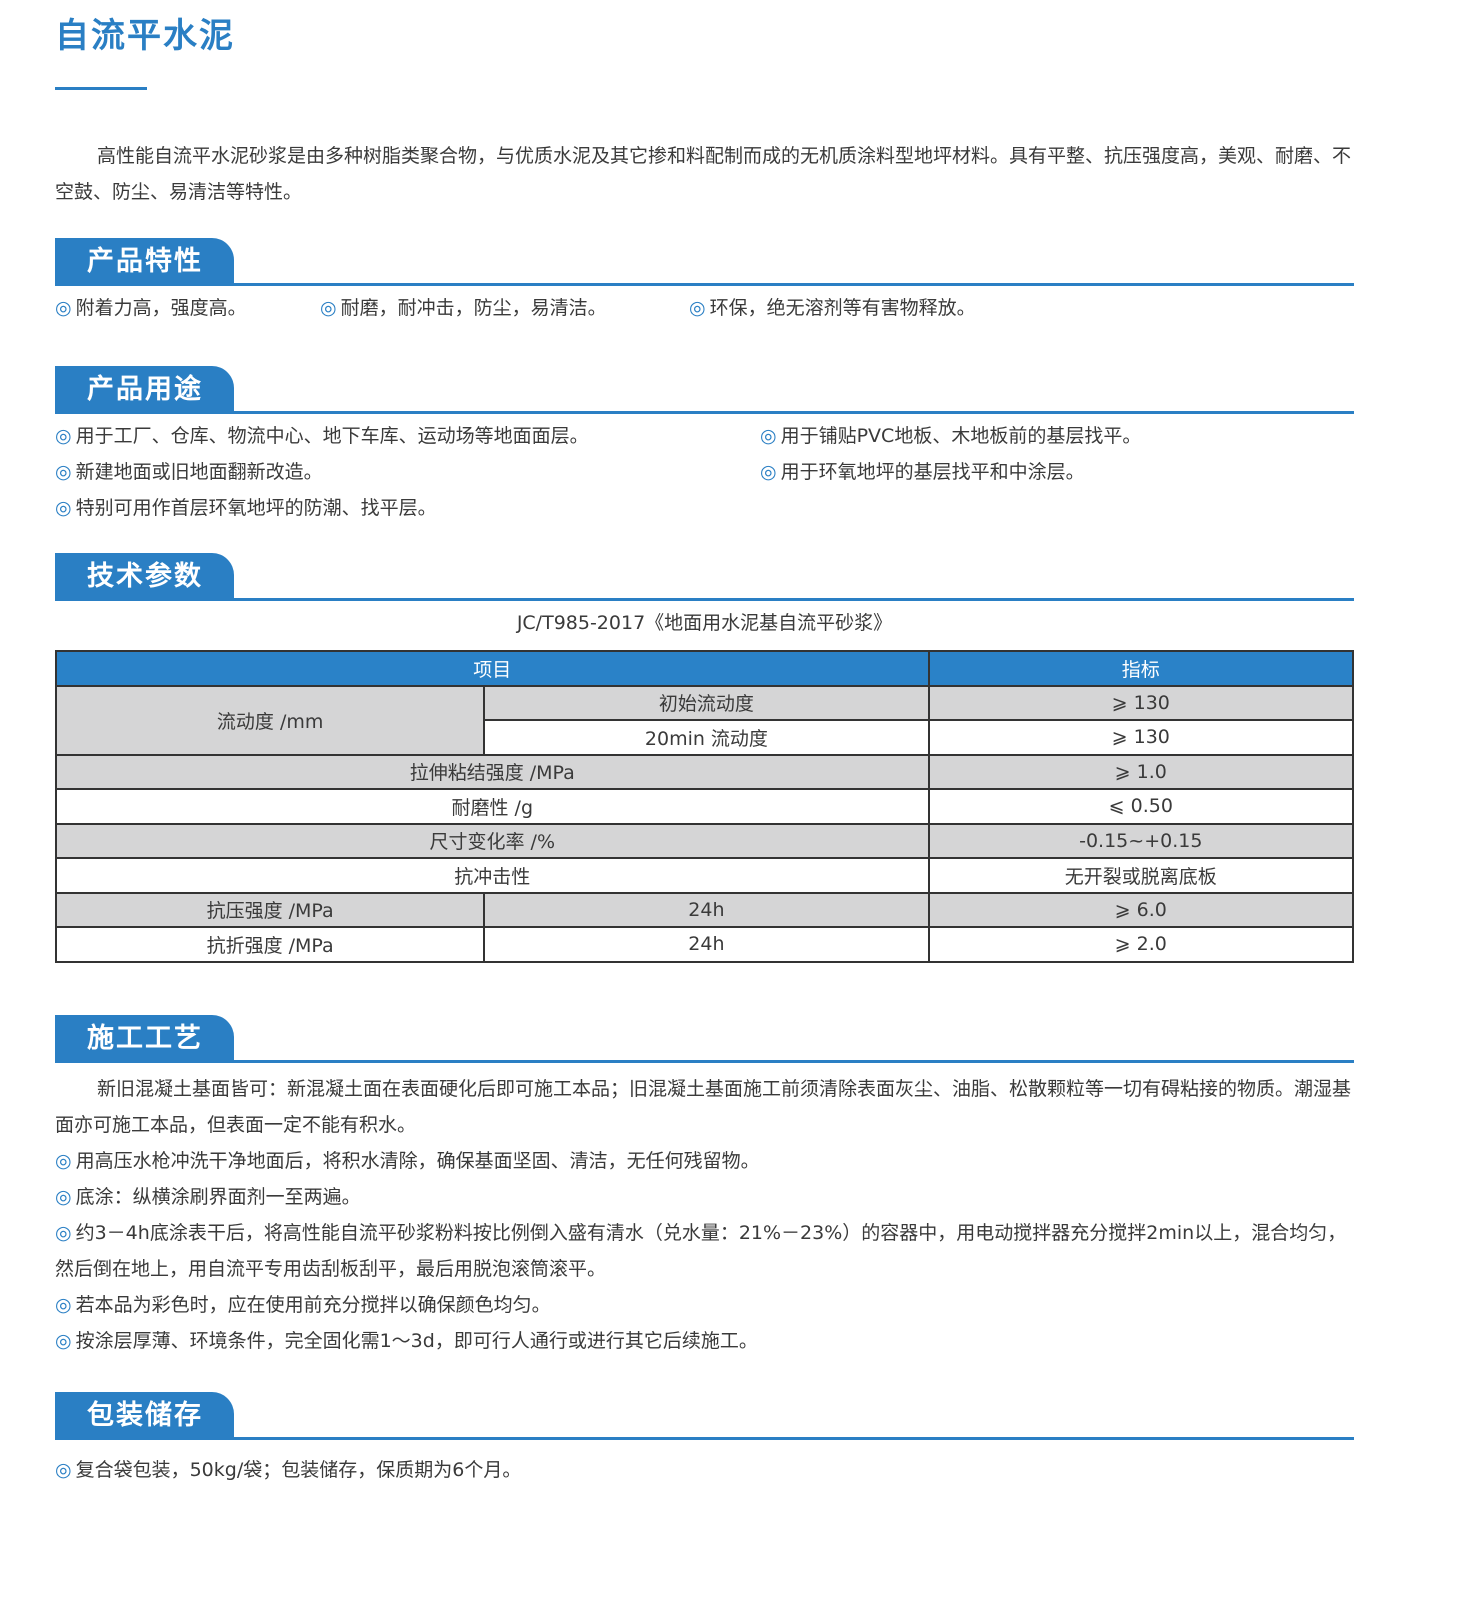  What do you see at coordinates (705, 875) in the screenshot?
I see `table-row: 抗冲击性 无开裂或脱离底板` at bounding box center [705, 875].